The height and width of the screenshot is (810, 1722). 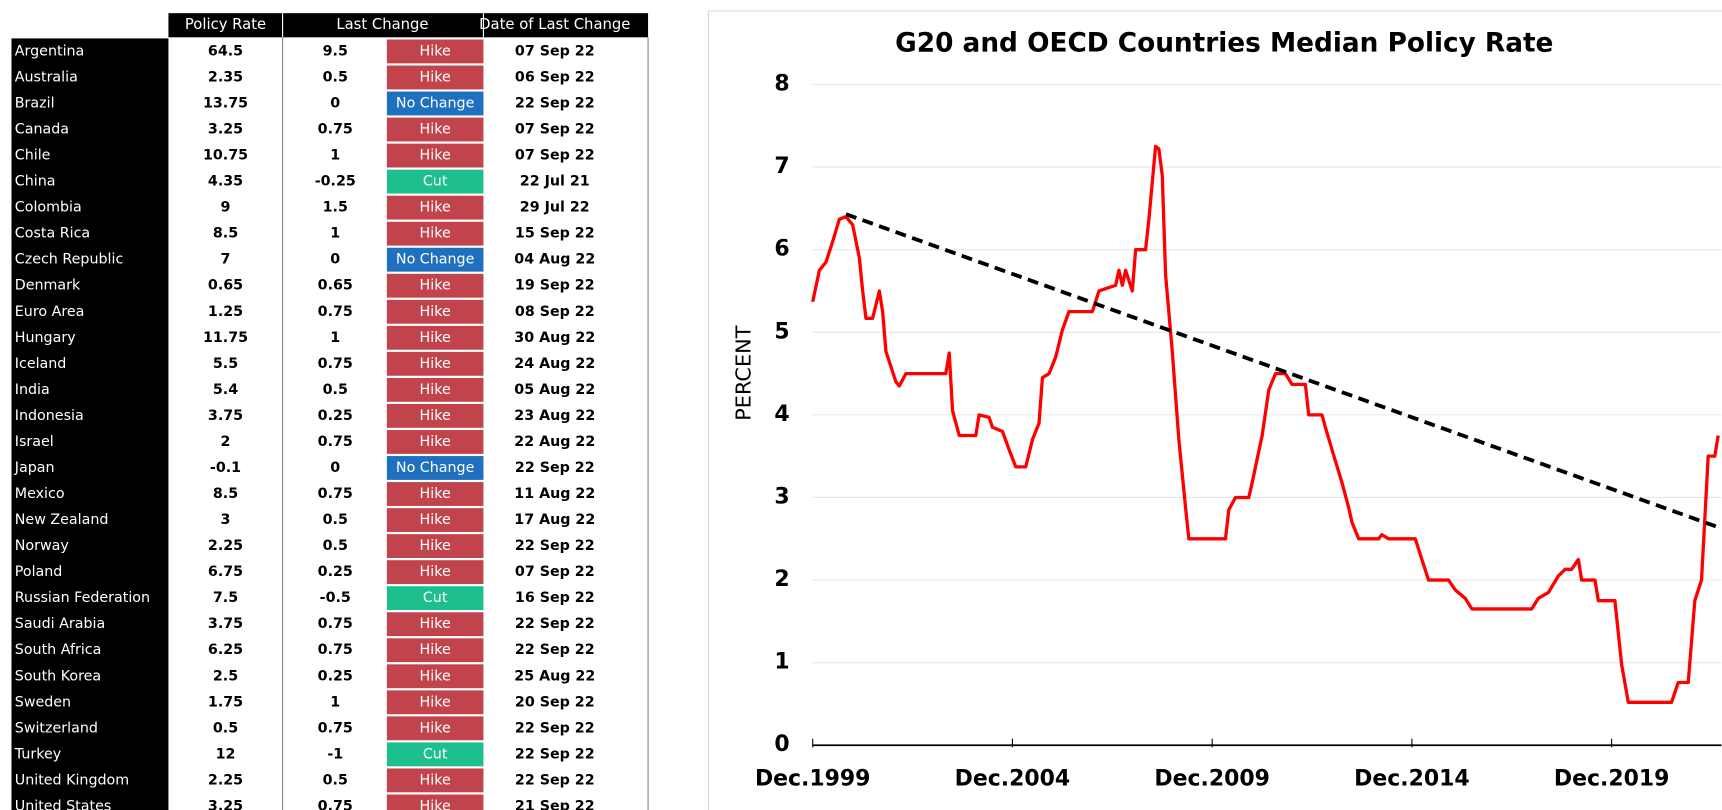 I want to click on y-tick-label: 3, so click(x=781, y=496).